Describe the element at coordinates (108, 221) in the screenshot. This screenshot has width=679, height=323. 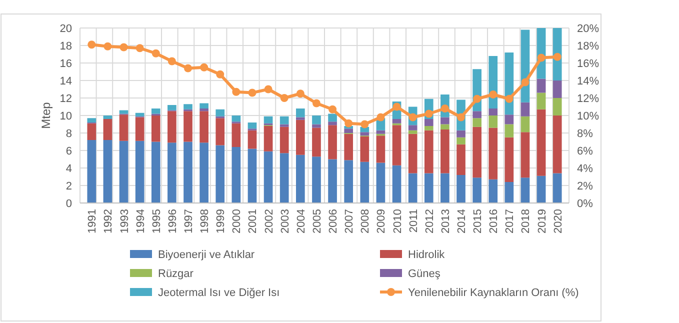
I see `x-tick-label: 1992` at that location.